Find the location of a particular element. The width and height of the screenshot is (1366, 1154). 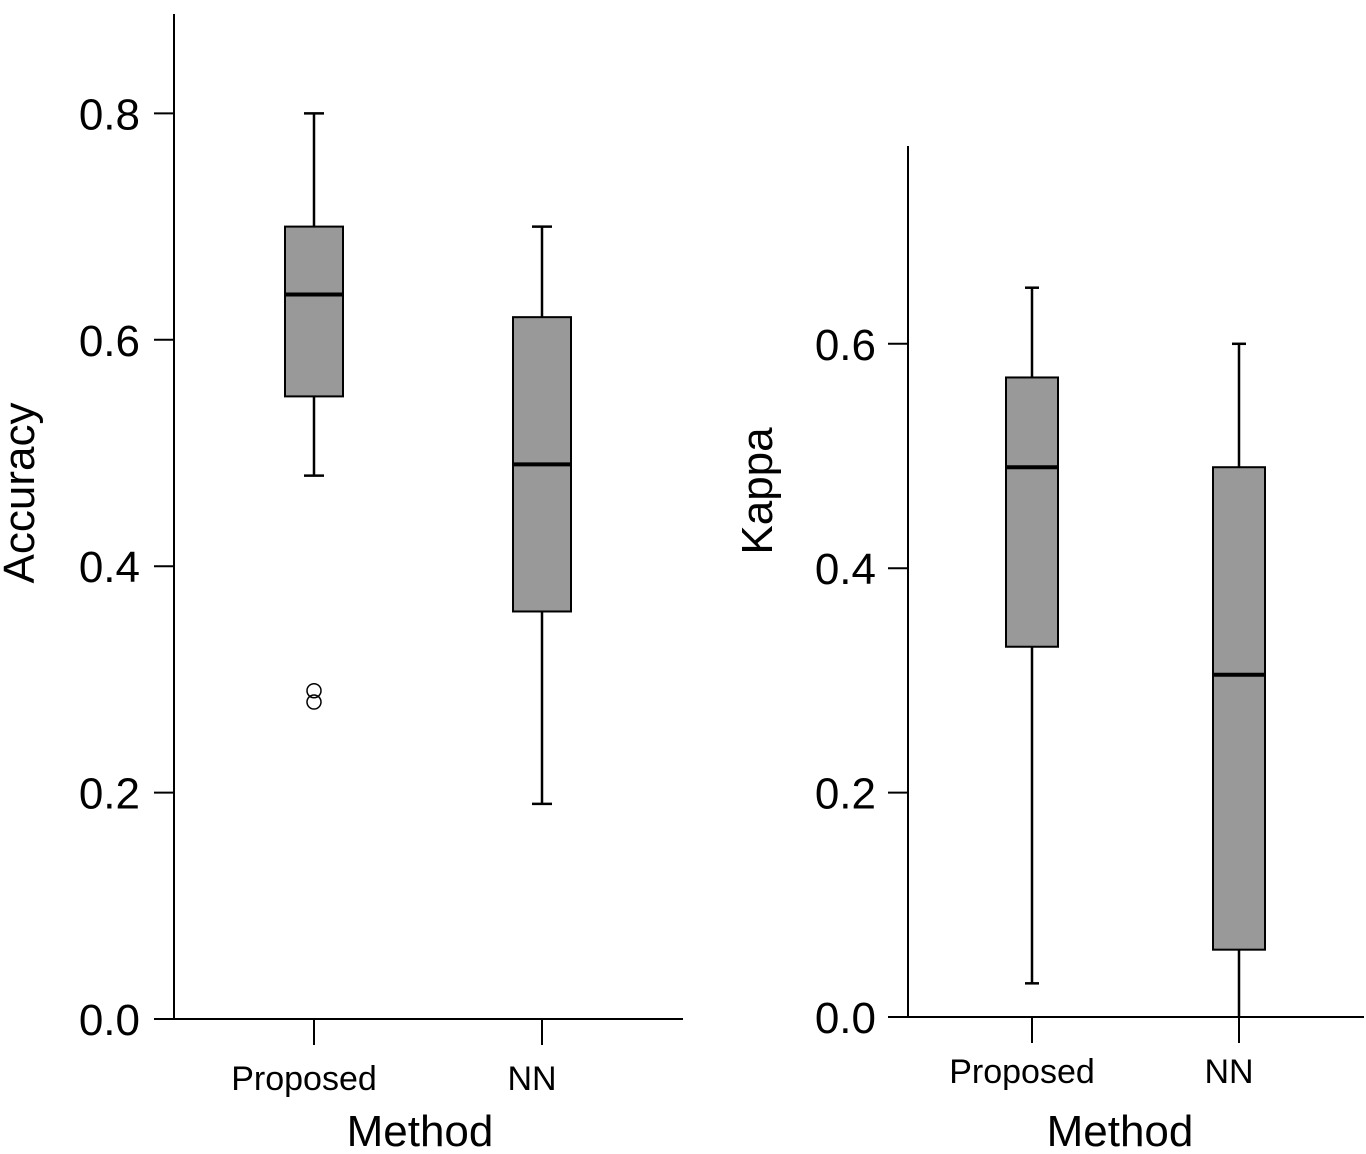

y-axis-title: Kappa is located at coordinates (757, 491).